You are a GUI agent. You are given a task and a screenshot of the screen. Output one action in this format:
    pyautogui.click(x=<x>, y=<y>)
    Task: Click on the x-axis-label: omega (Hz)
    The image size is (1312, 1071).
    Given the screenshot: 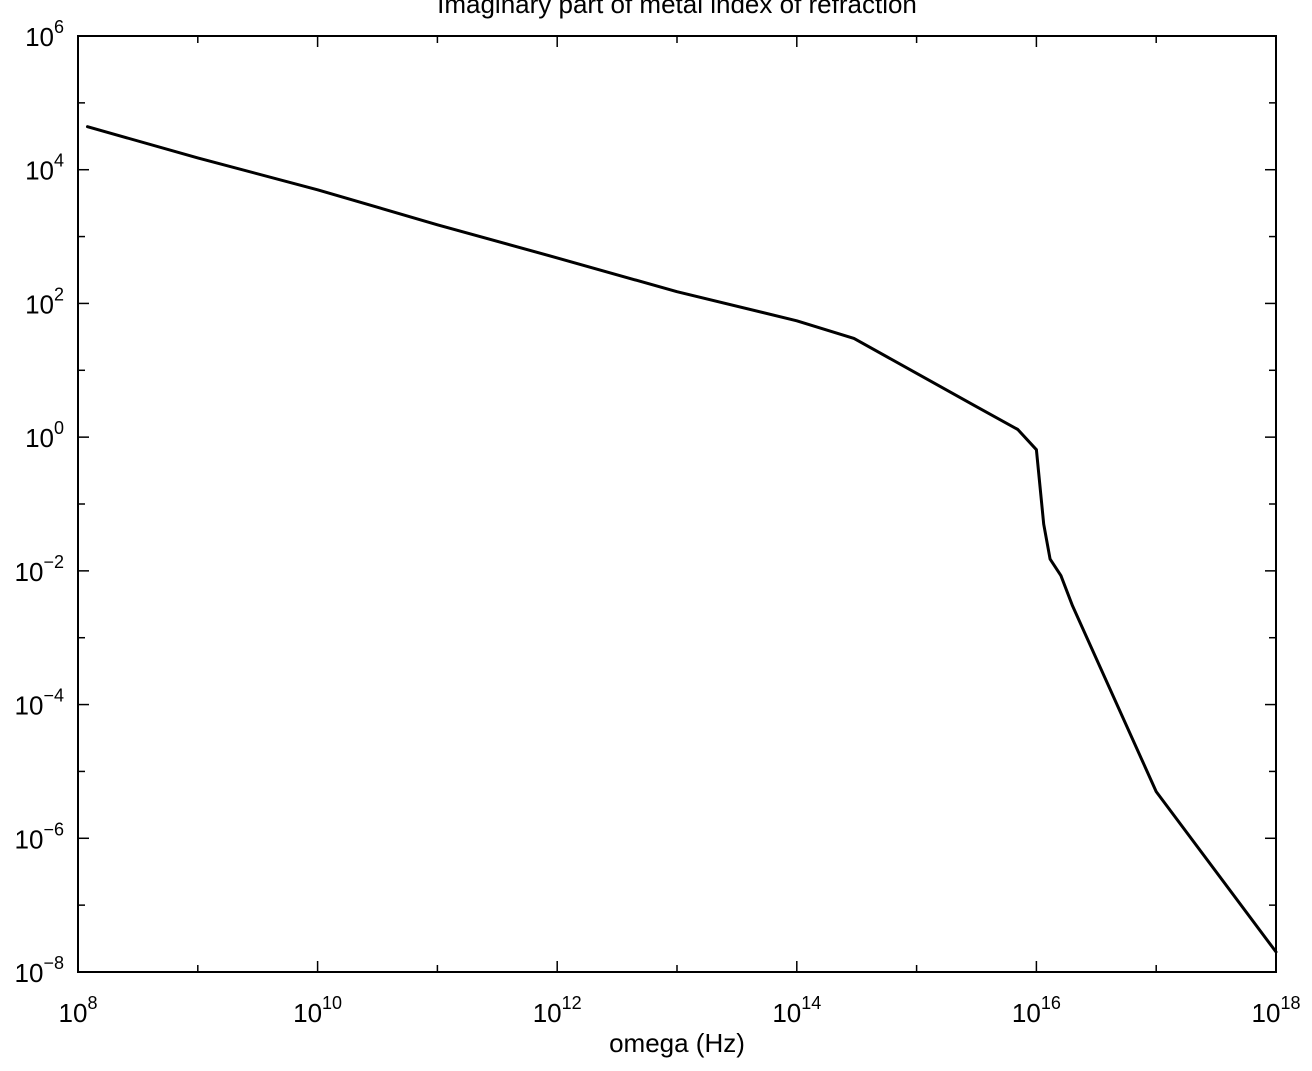 What is the action you would take?
    pyautogui.click(x=677, y=1043)
    